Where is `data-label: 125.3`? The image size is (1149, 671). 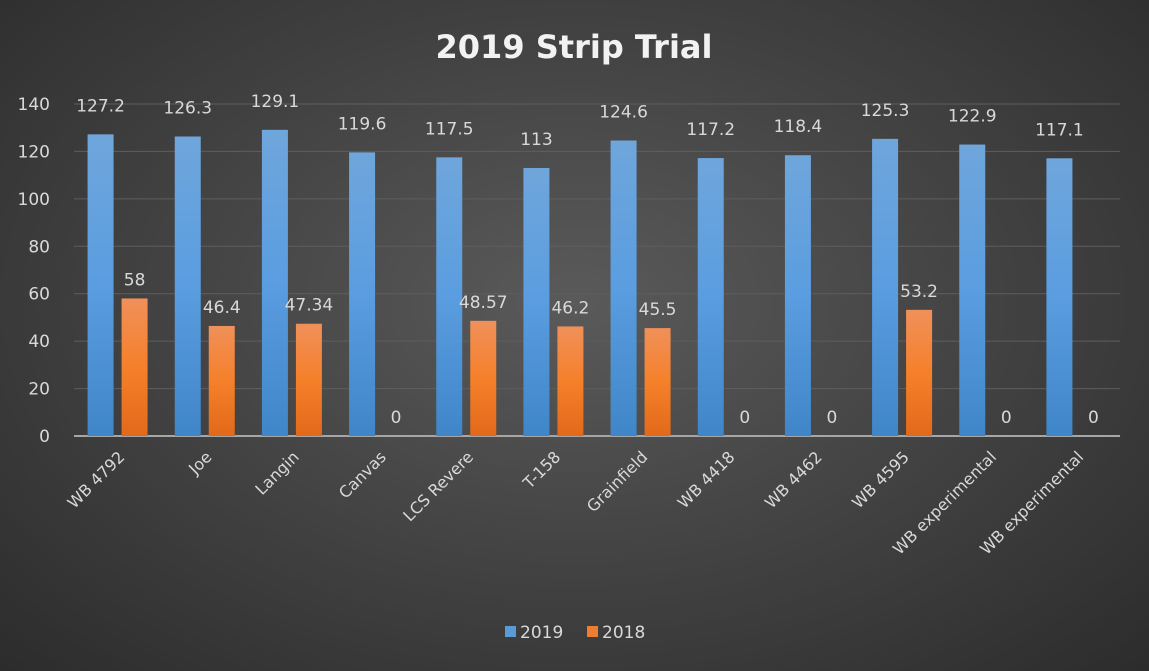
data-label: 125.3 is located at coordinates (885, 111).